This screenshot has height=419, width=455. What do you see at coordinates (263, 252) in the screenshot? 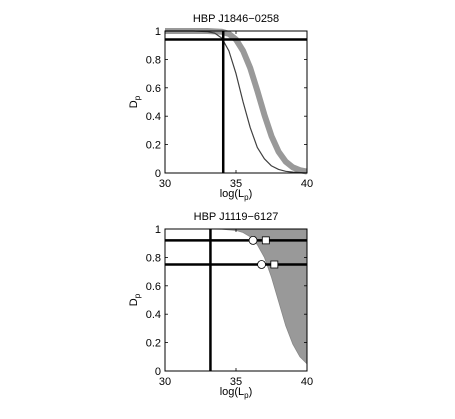
I see `markers` at bounding box center [263, 252].